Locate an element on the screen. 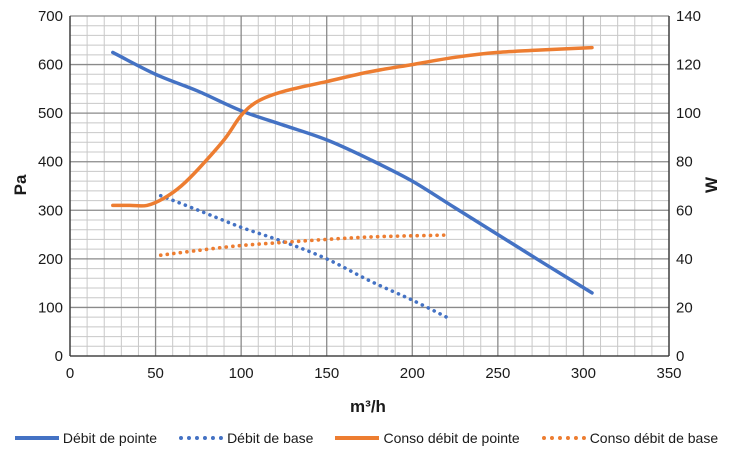 The height and width of the screenshot is (450, 733). x-tick-label: 350 is located at coordinates (668, 373).